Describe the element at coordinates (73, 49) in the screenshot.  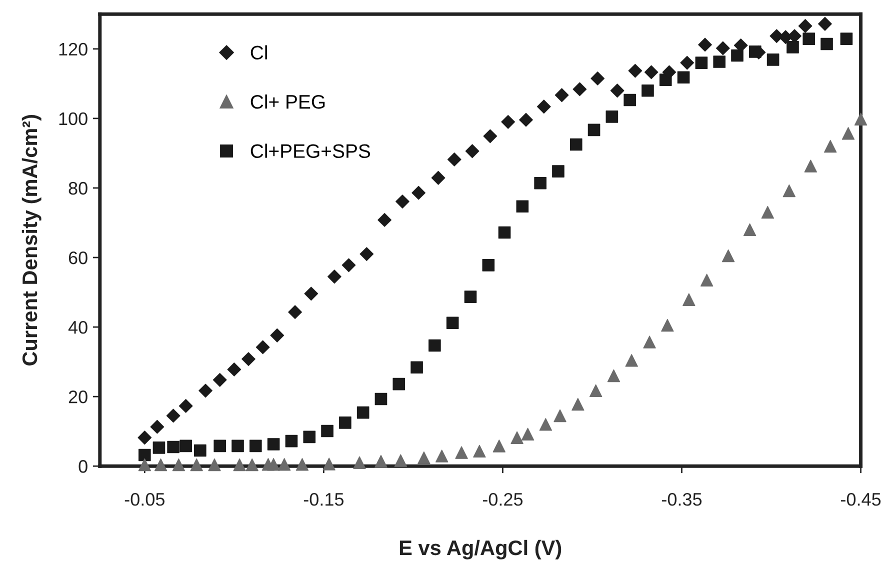
I see `y-tick-label: 120` at that location.